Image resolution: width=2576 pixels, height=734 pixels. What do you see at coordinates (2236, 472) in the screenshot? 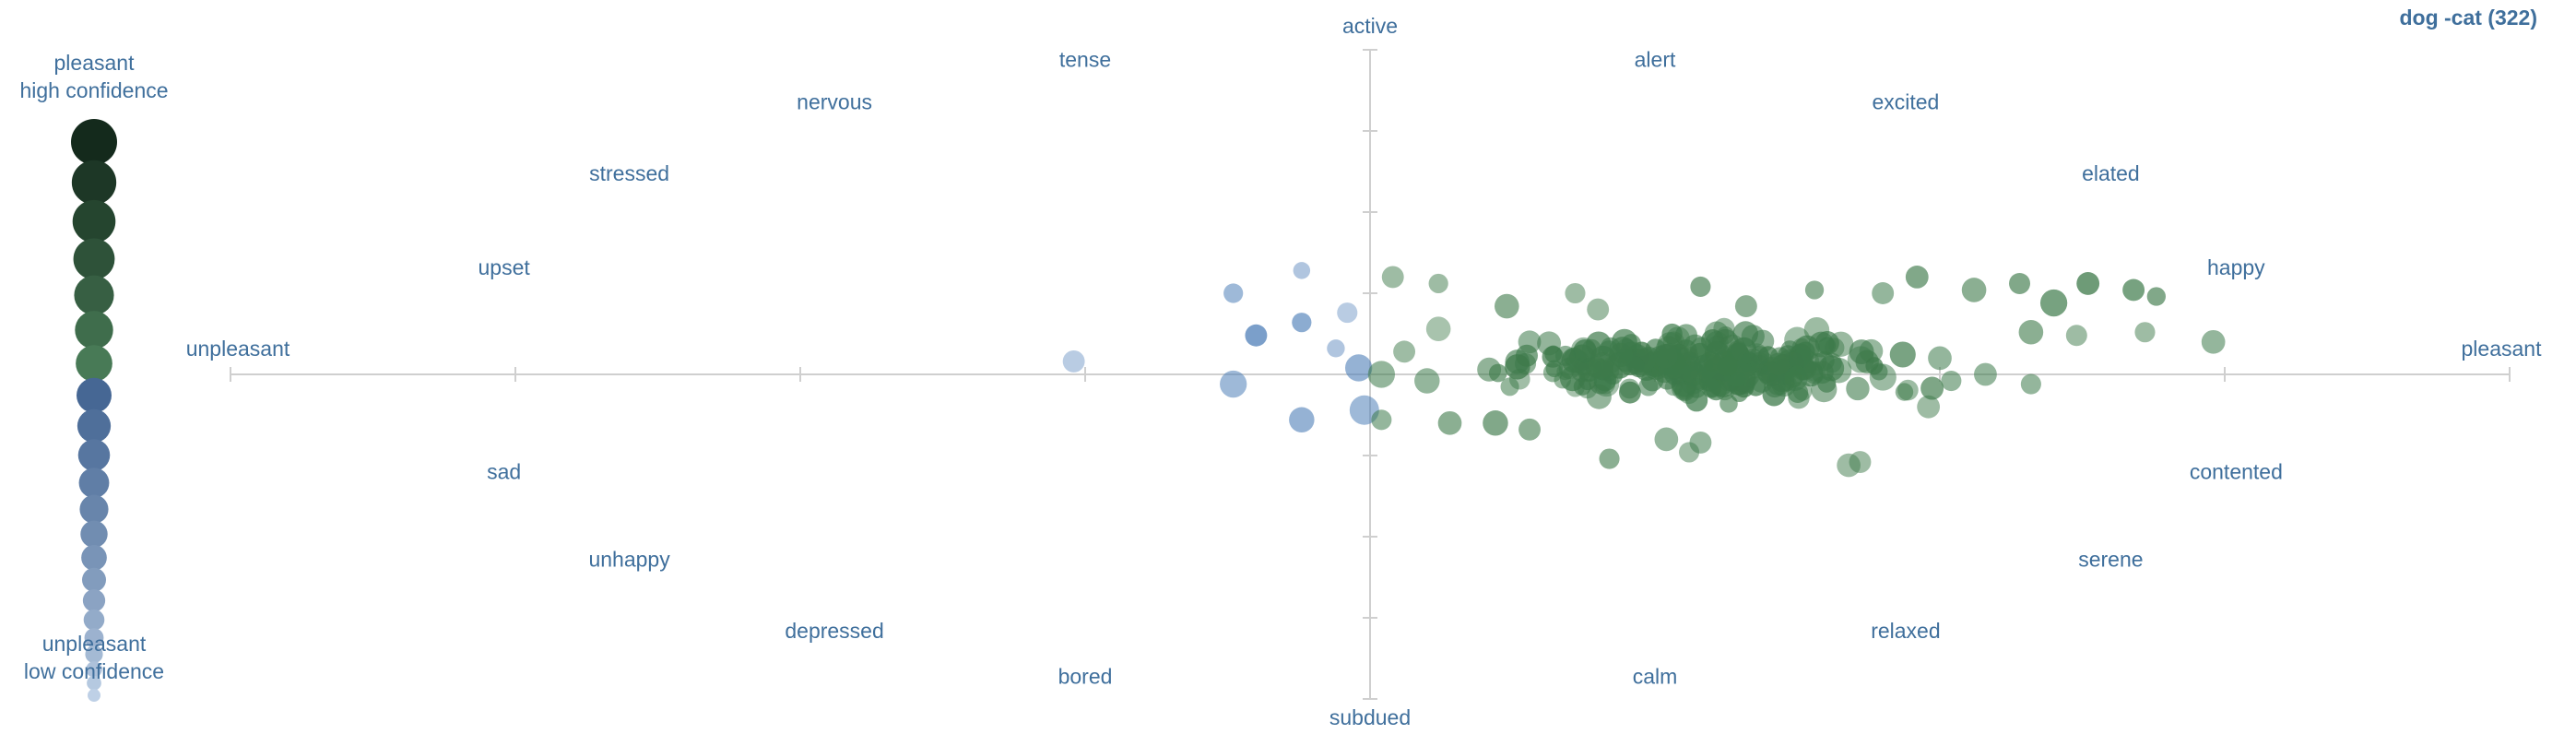
I see `emotion-label: contented` at bounding box center [2236, 472].